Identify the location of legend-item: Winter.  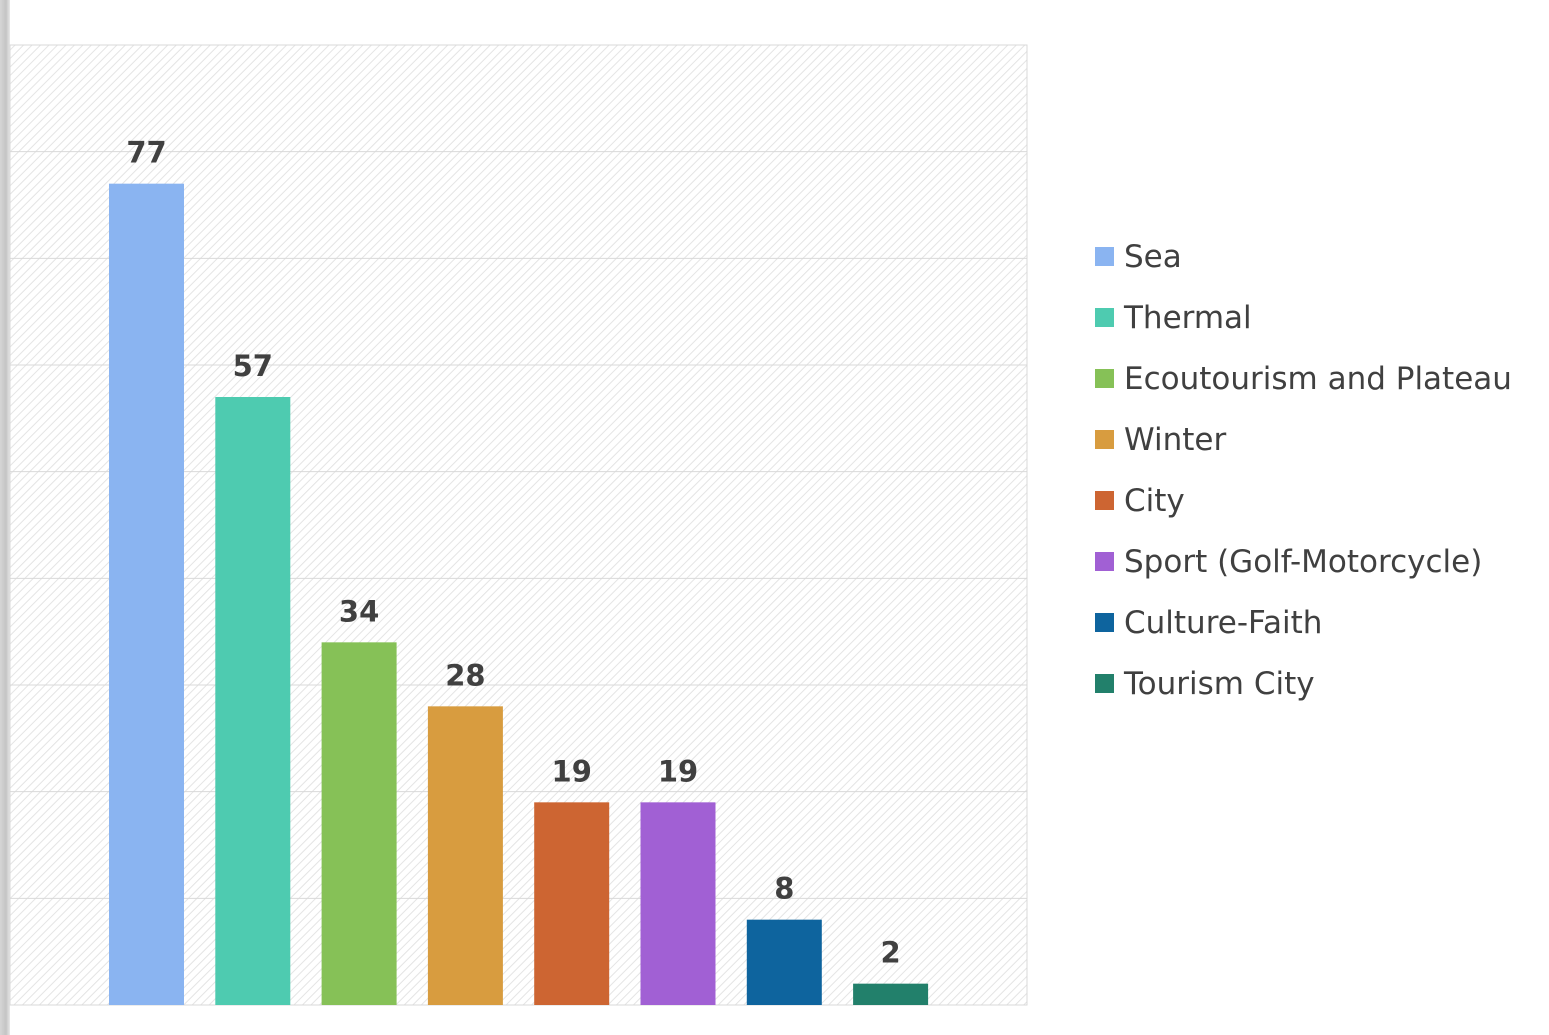
(1315, 439).